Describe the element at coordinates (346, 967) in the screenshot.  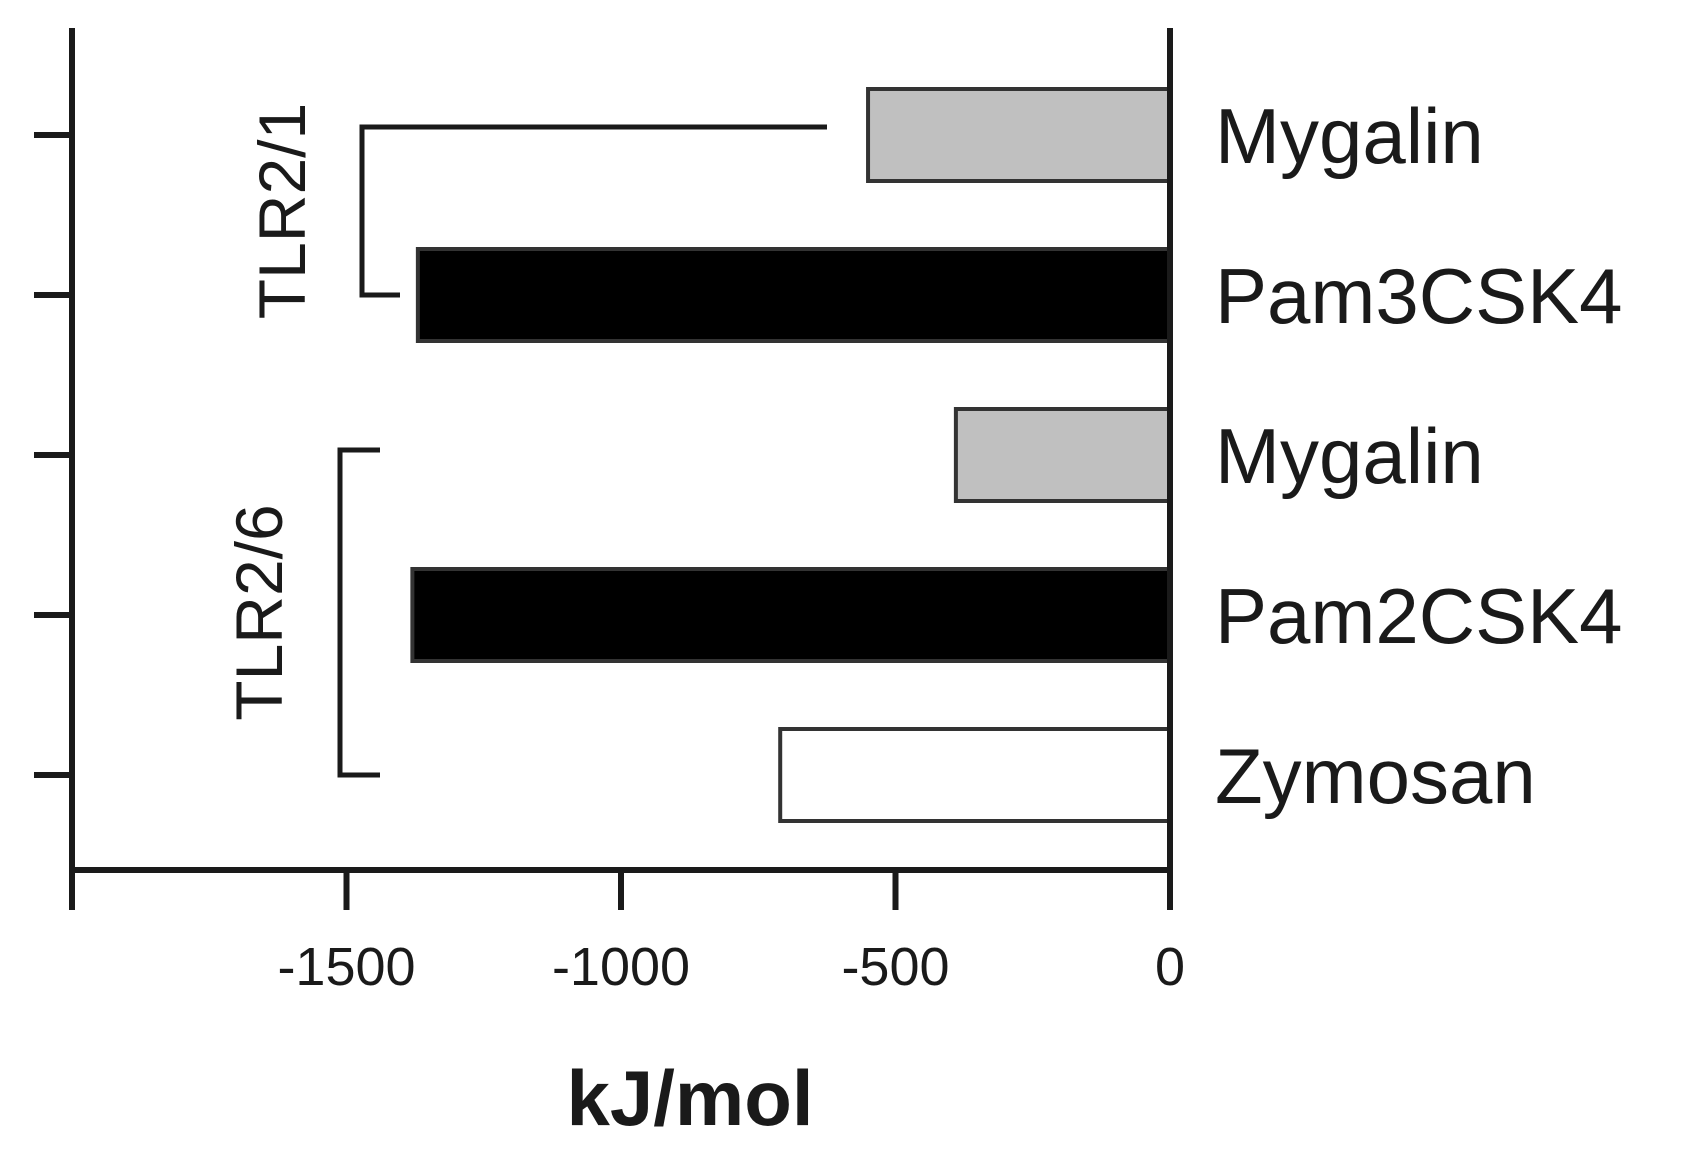
I see `x-tick-label: -1500` at that location.